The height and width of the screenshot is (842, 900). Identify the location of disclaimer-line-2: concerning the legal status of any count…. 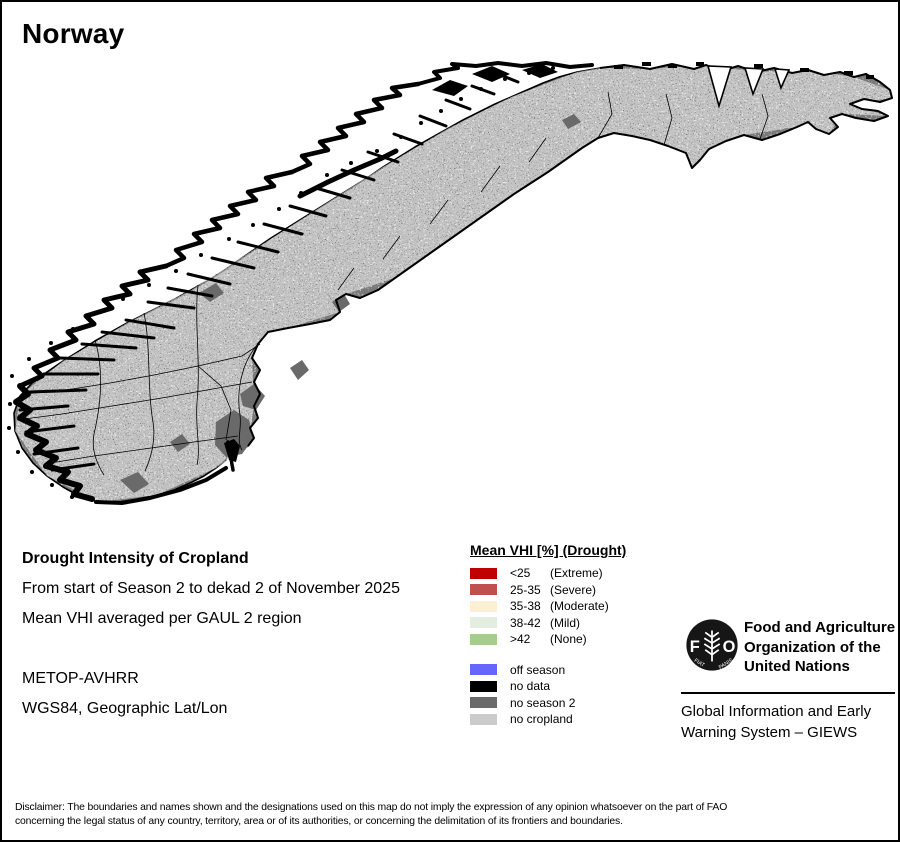
(319, 821).